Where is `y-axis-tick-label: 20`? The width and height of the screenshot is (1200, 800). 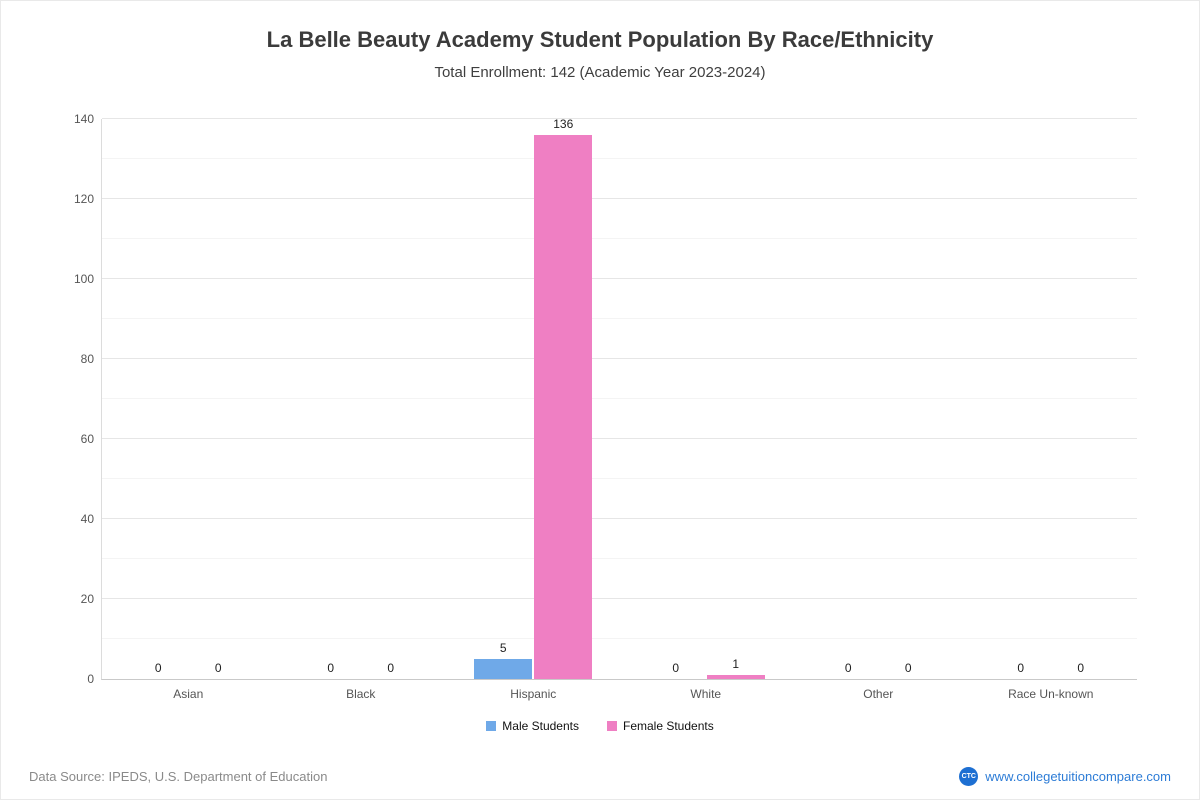
y-axis-tick-label: 20 is located at coordinates (87, 599).